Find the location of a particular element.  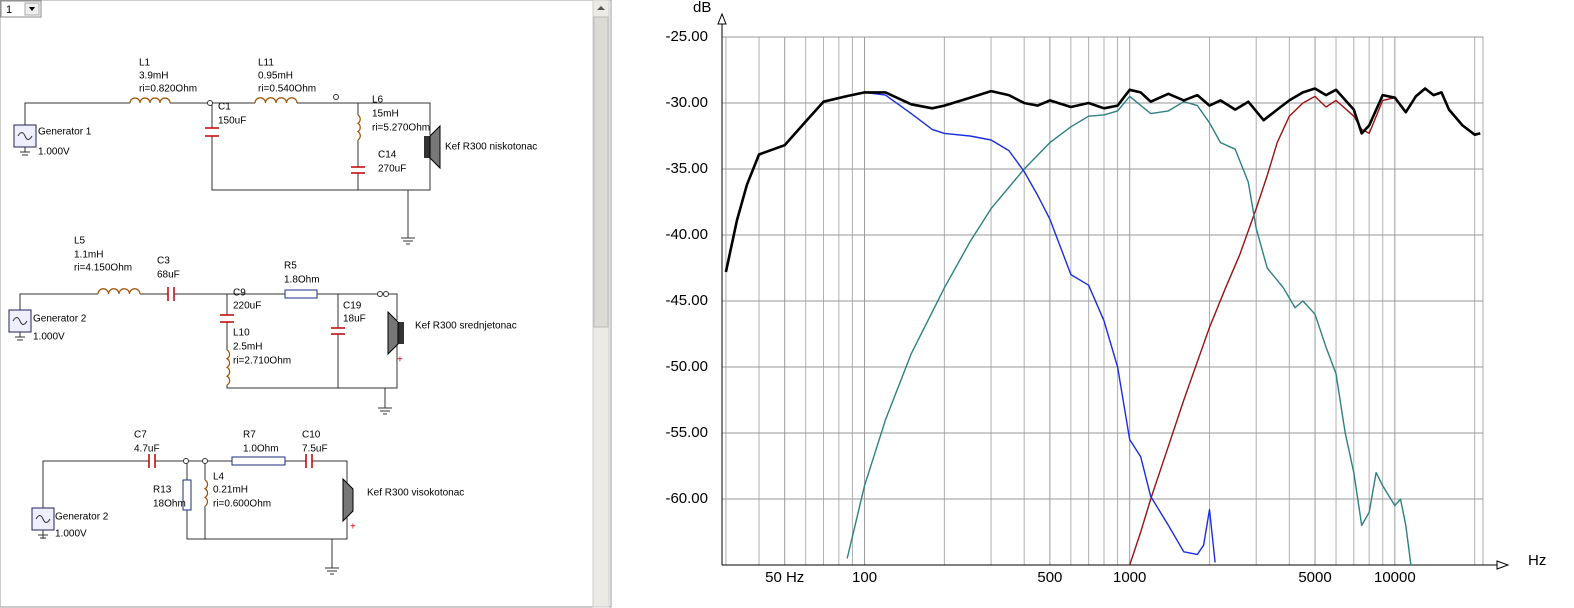

component-label: R7 is located at coordinates (249, 435).